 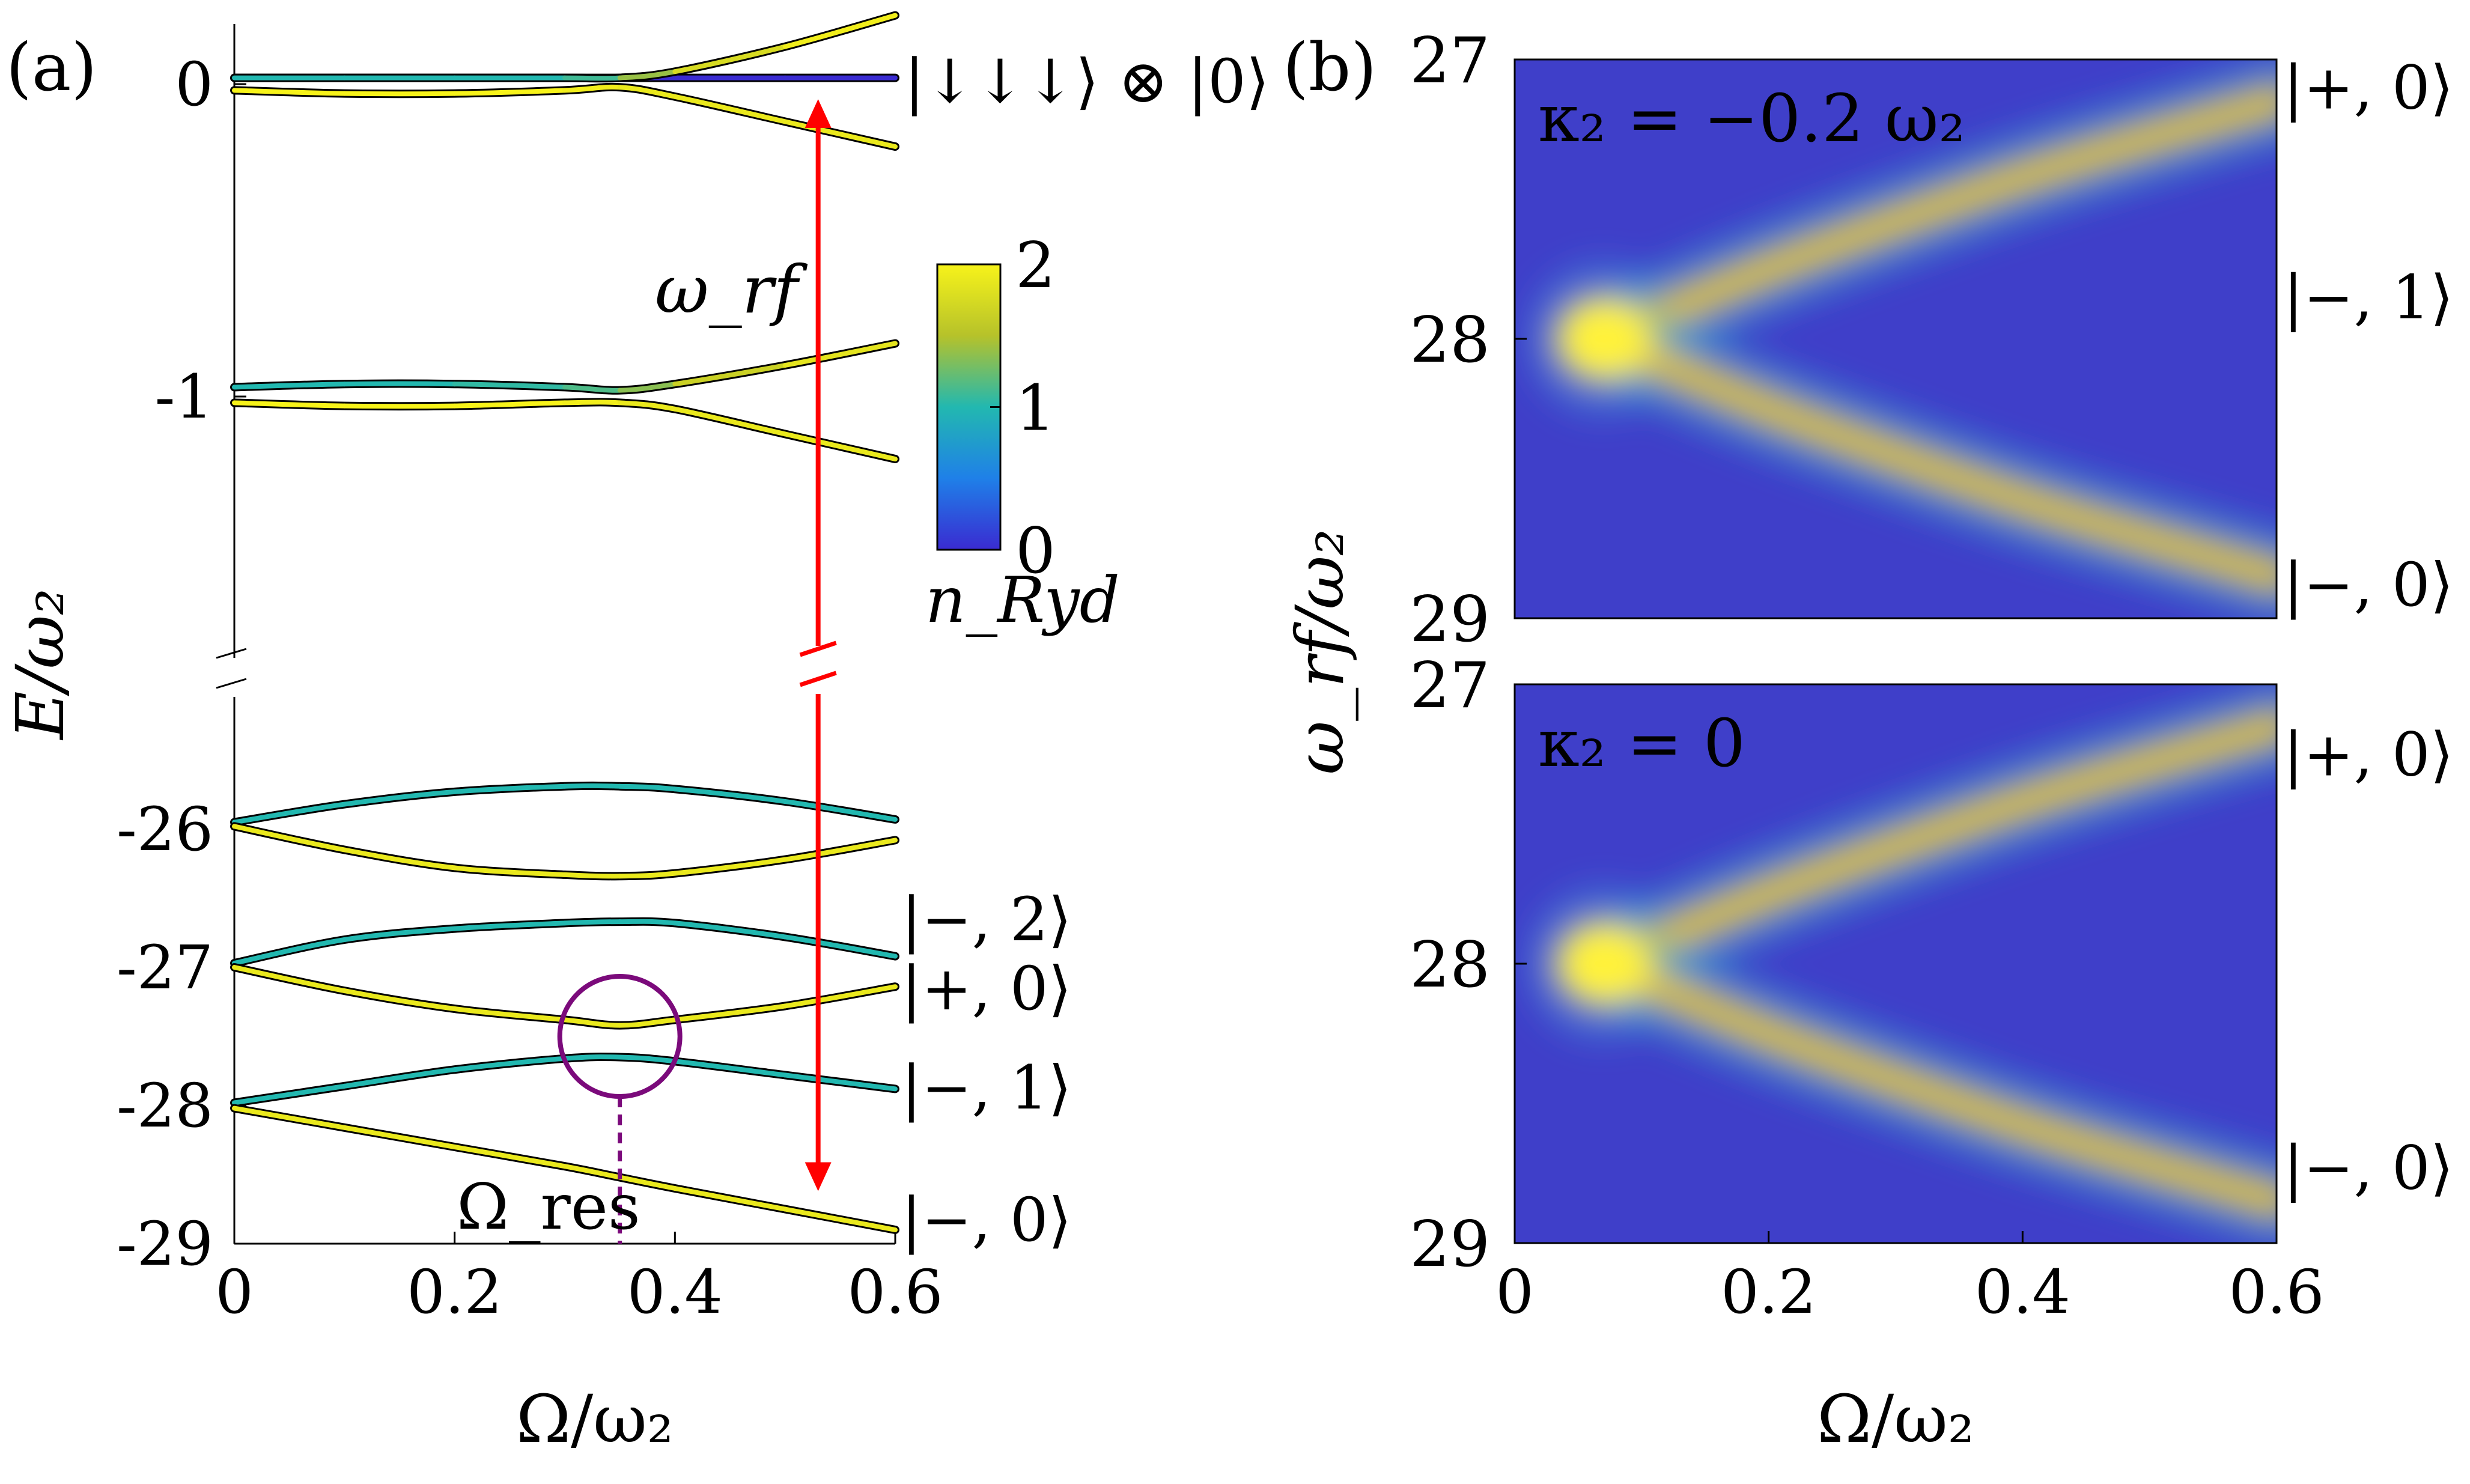 What do you see at coordinates (40, 664) in the screenshot?
I see `a-y-axis-label: E/ω₂` at bounding box center [40, 664].